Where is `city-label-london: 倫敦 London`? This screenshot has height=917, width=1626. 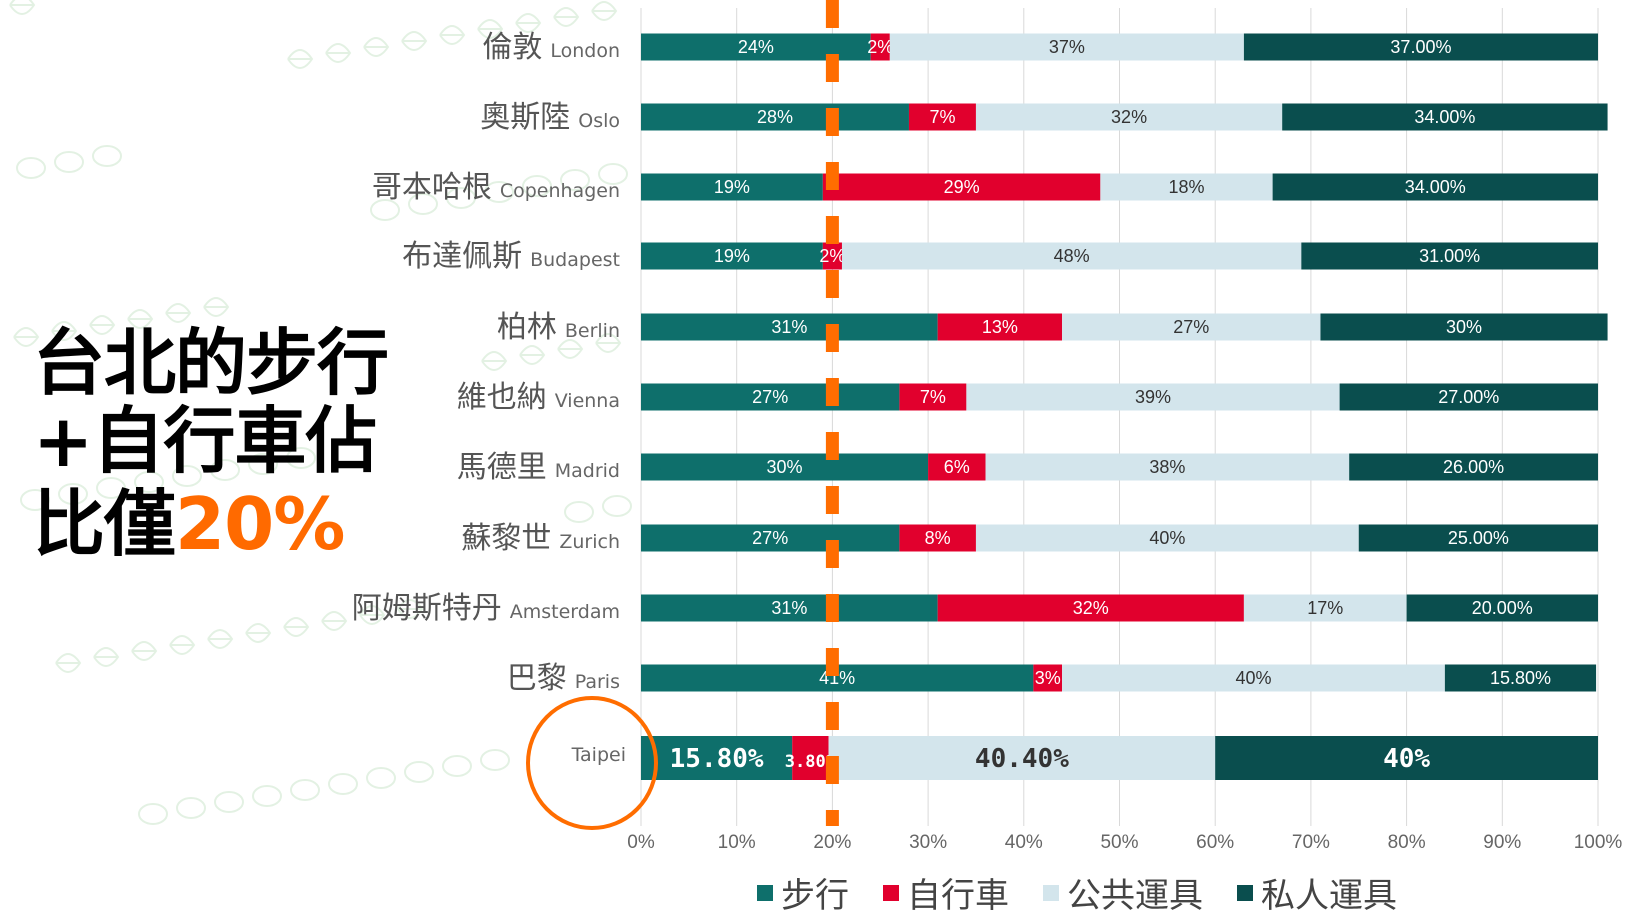
city-label-london: 倫敦 London is located at coordinates (551, 44).